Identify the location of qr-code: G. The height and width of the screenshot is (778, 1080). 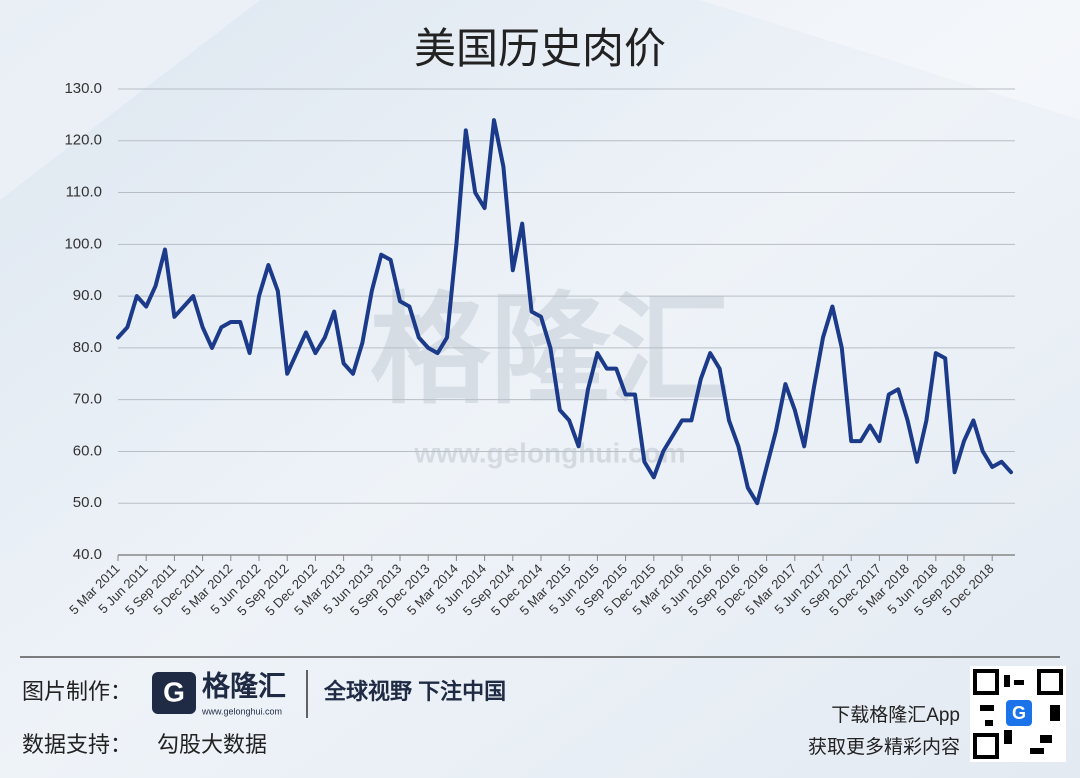
(1018, 714).